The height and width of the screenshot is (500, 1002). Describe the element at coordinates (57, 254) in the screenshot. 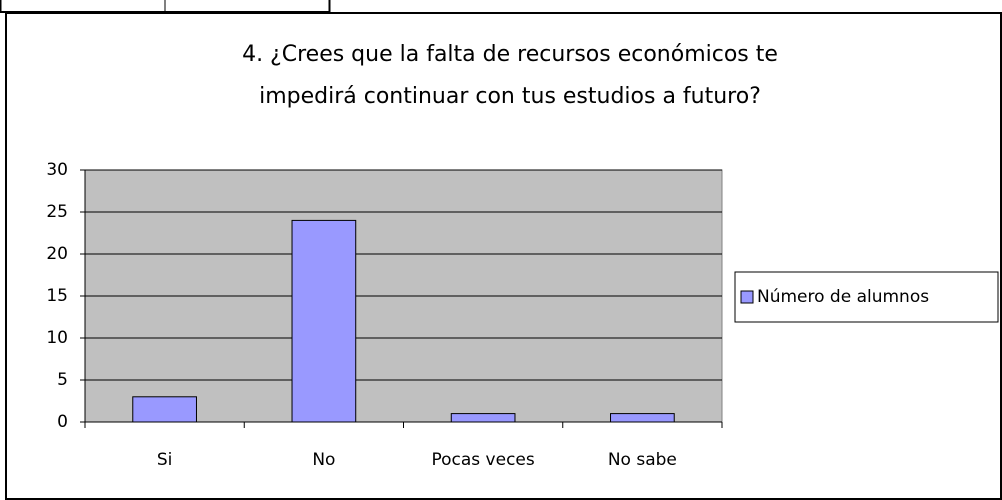

I see `y-tick-label: 20` at that location.